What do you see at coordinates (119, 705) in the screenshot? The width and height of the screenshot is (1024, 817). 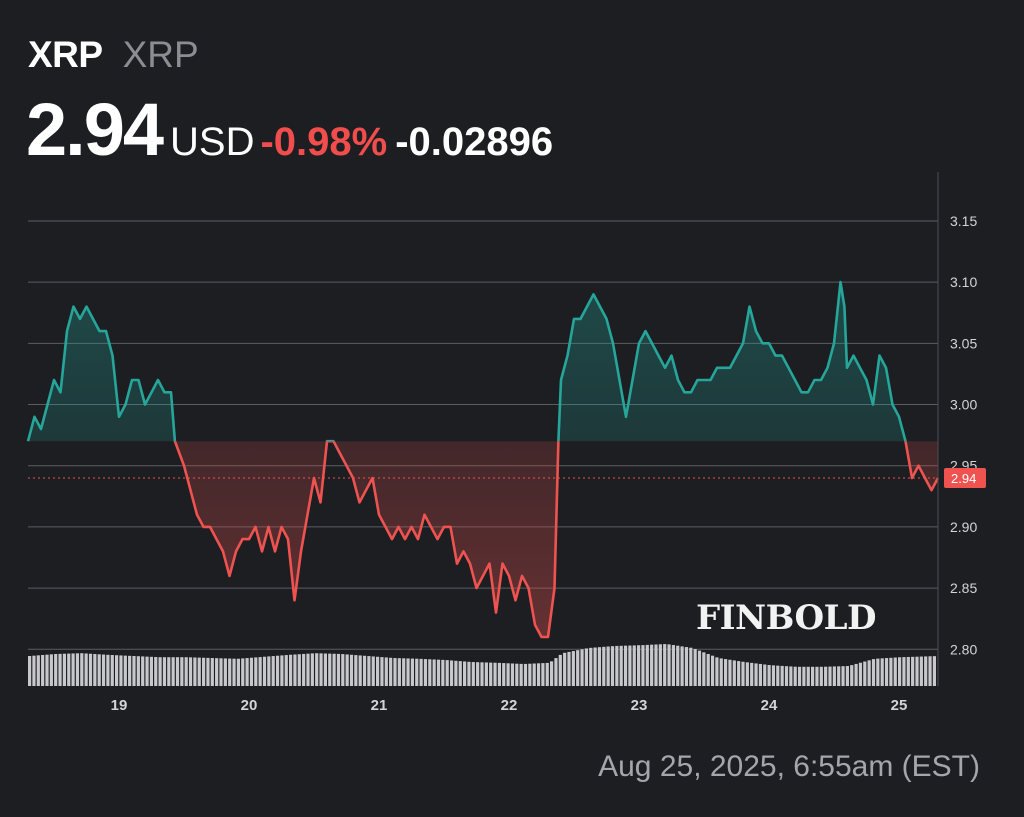 I see `x-tick-label: 19` at bounding box center [119, 705].